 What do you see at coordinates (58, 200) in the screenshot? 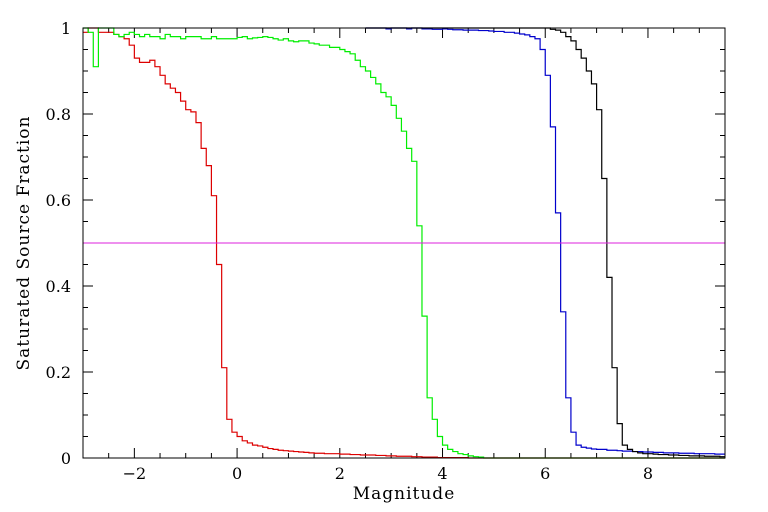
I see `y-tick-label: 0.6` at bounding box center [58, 200].